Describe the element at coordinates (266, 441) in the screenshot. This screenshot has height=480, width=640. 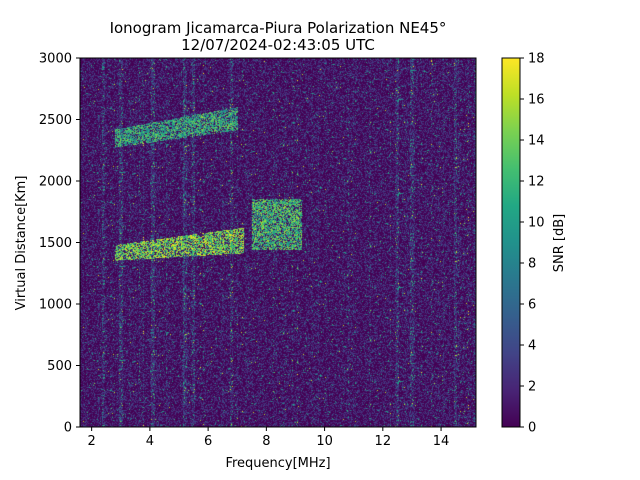
I see `x-tick-label: 8` at that location.